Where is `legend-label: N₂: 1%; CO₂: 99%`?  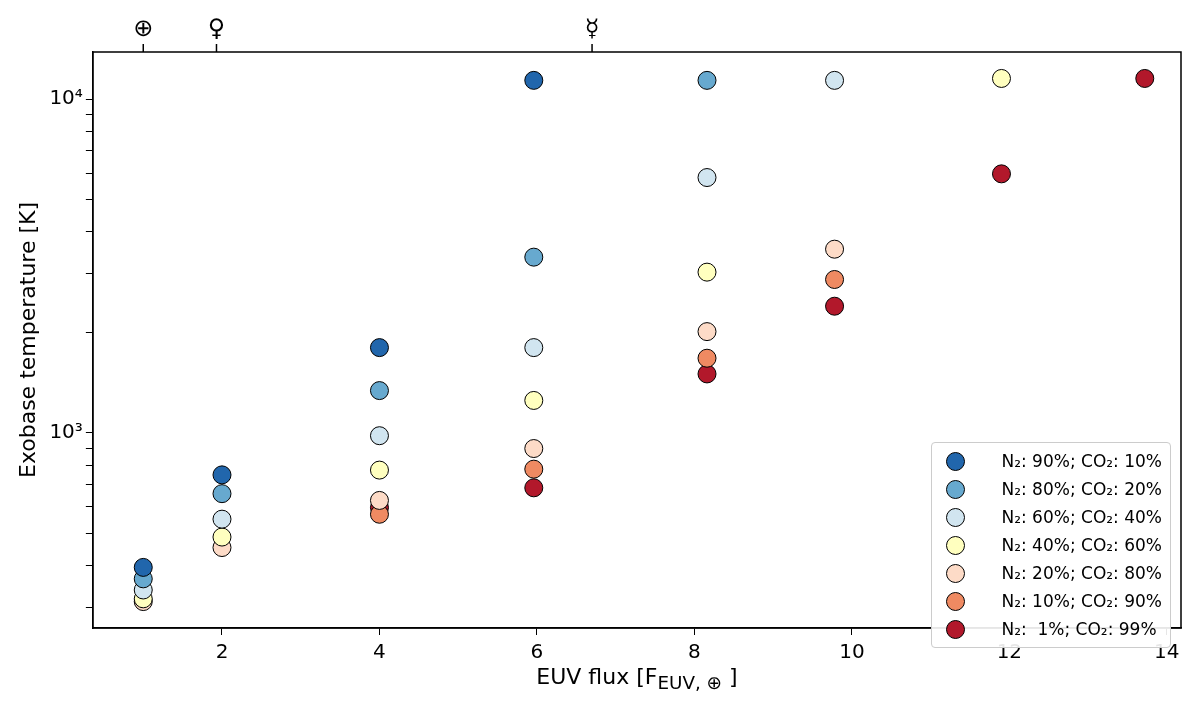 legend-label: N₂: 1%; CO₂: 99% is located at coordinates (1079, 629).